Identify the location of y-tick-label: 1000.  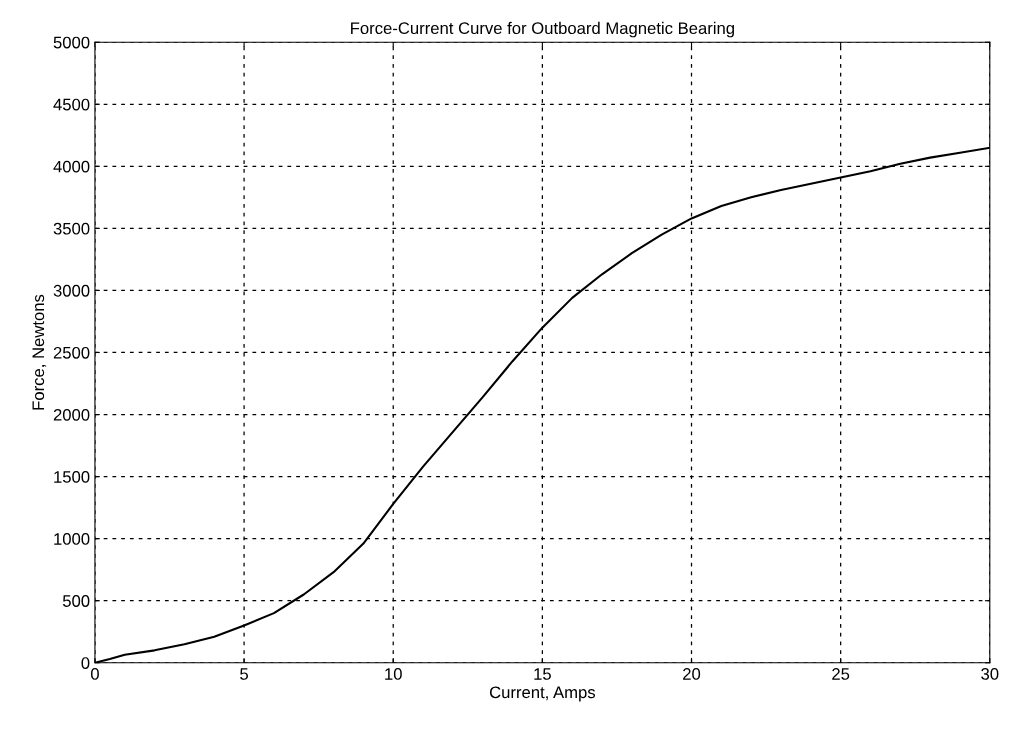
(72, 539).